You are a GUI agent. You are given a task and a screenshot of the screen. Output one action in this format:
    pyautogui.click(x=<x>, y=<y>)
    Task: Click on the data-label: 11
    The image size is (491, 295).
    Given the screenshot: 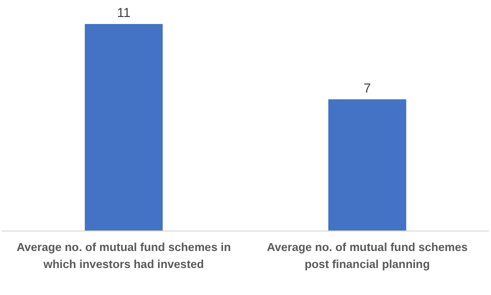 What is the action you would take?
    pyautogui.click(x=123, y=12)
    